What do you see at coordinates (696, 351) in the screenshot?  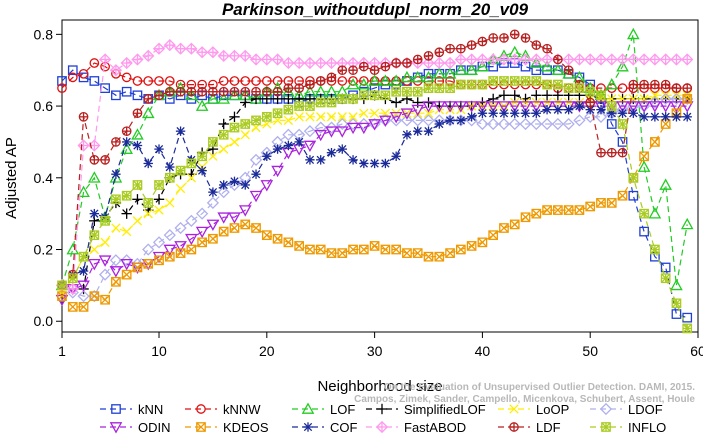 I see `x-tick-label: 60` at bounding box center [696, 351].